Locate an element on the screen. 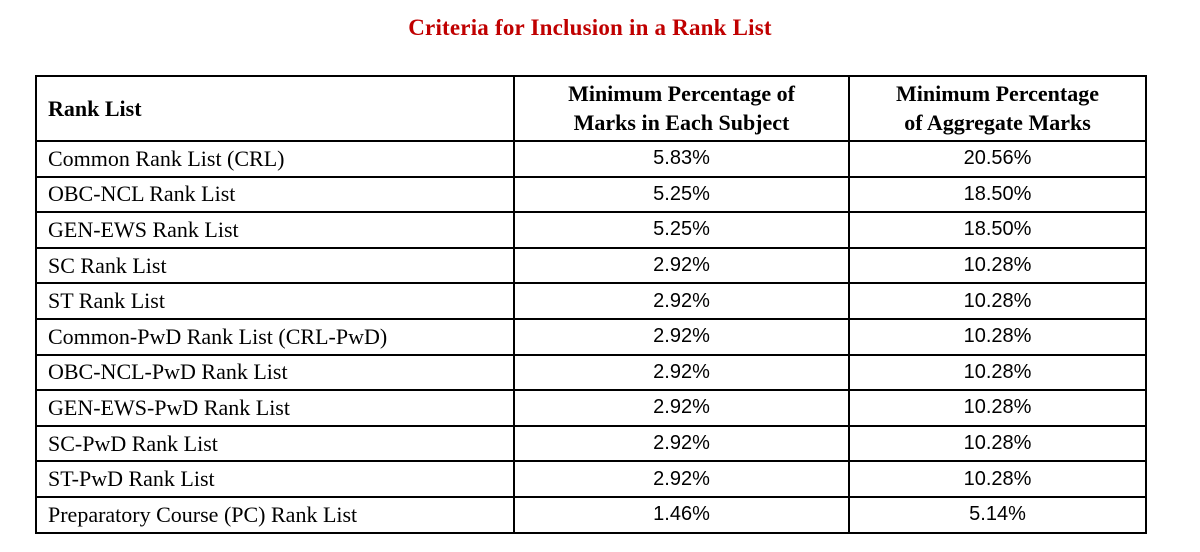  table-row: SC Rank List 2.92% 10.28% is located at coordinates (591, 265).